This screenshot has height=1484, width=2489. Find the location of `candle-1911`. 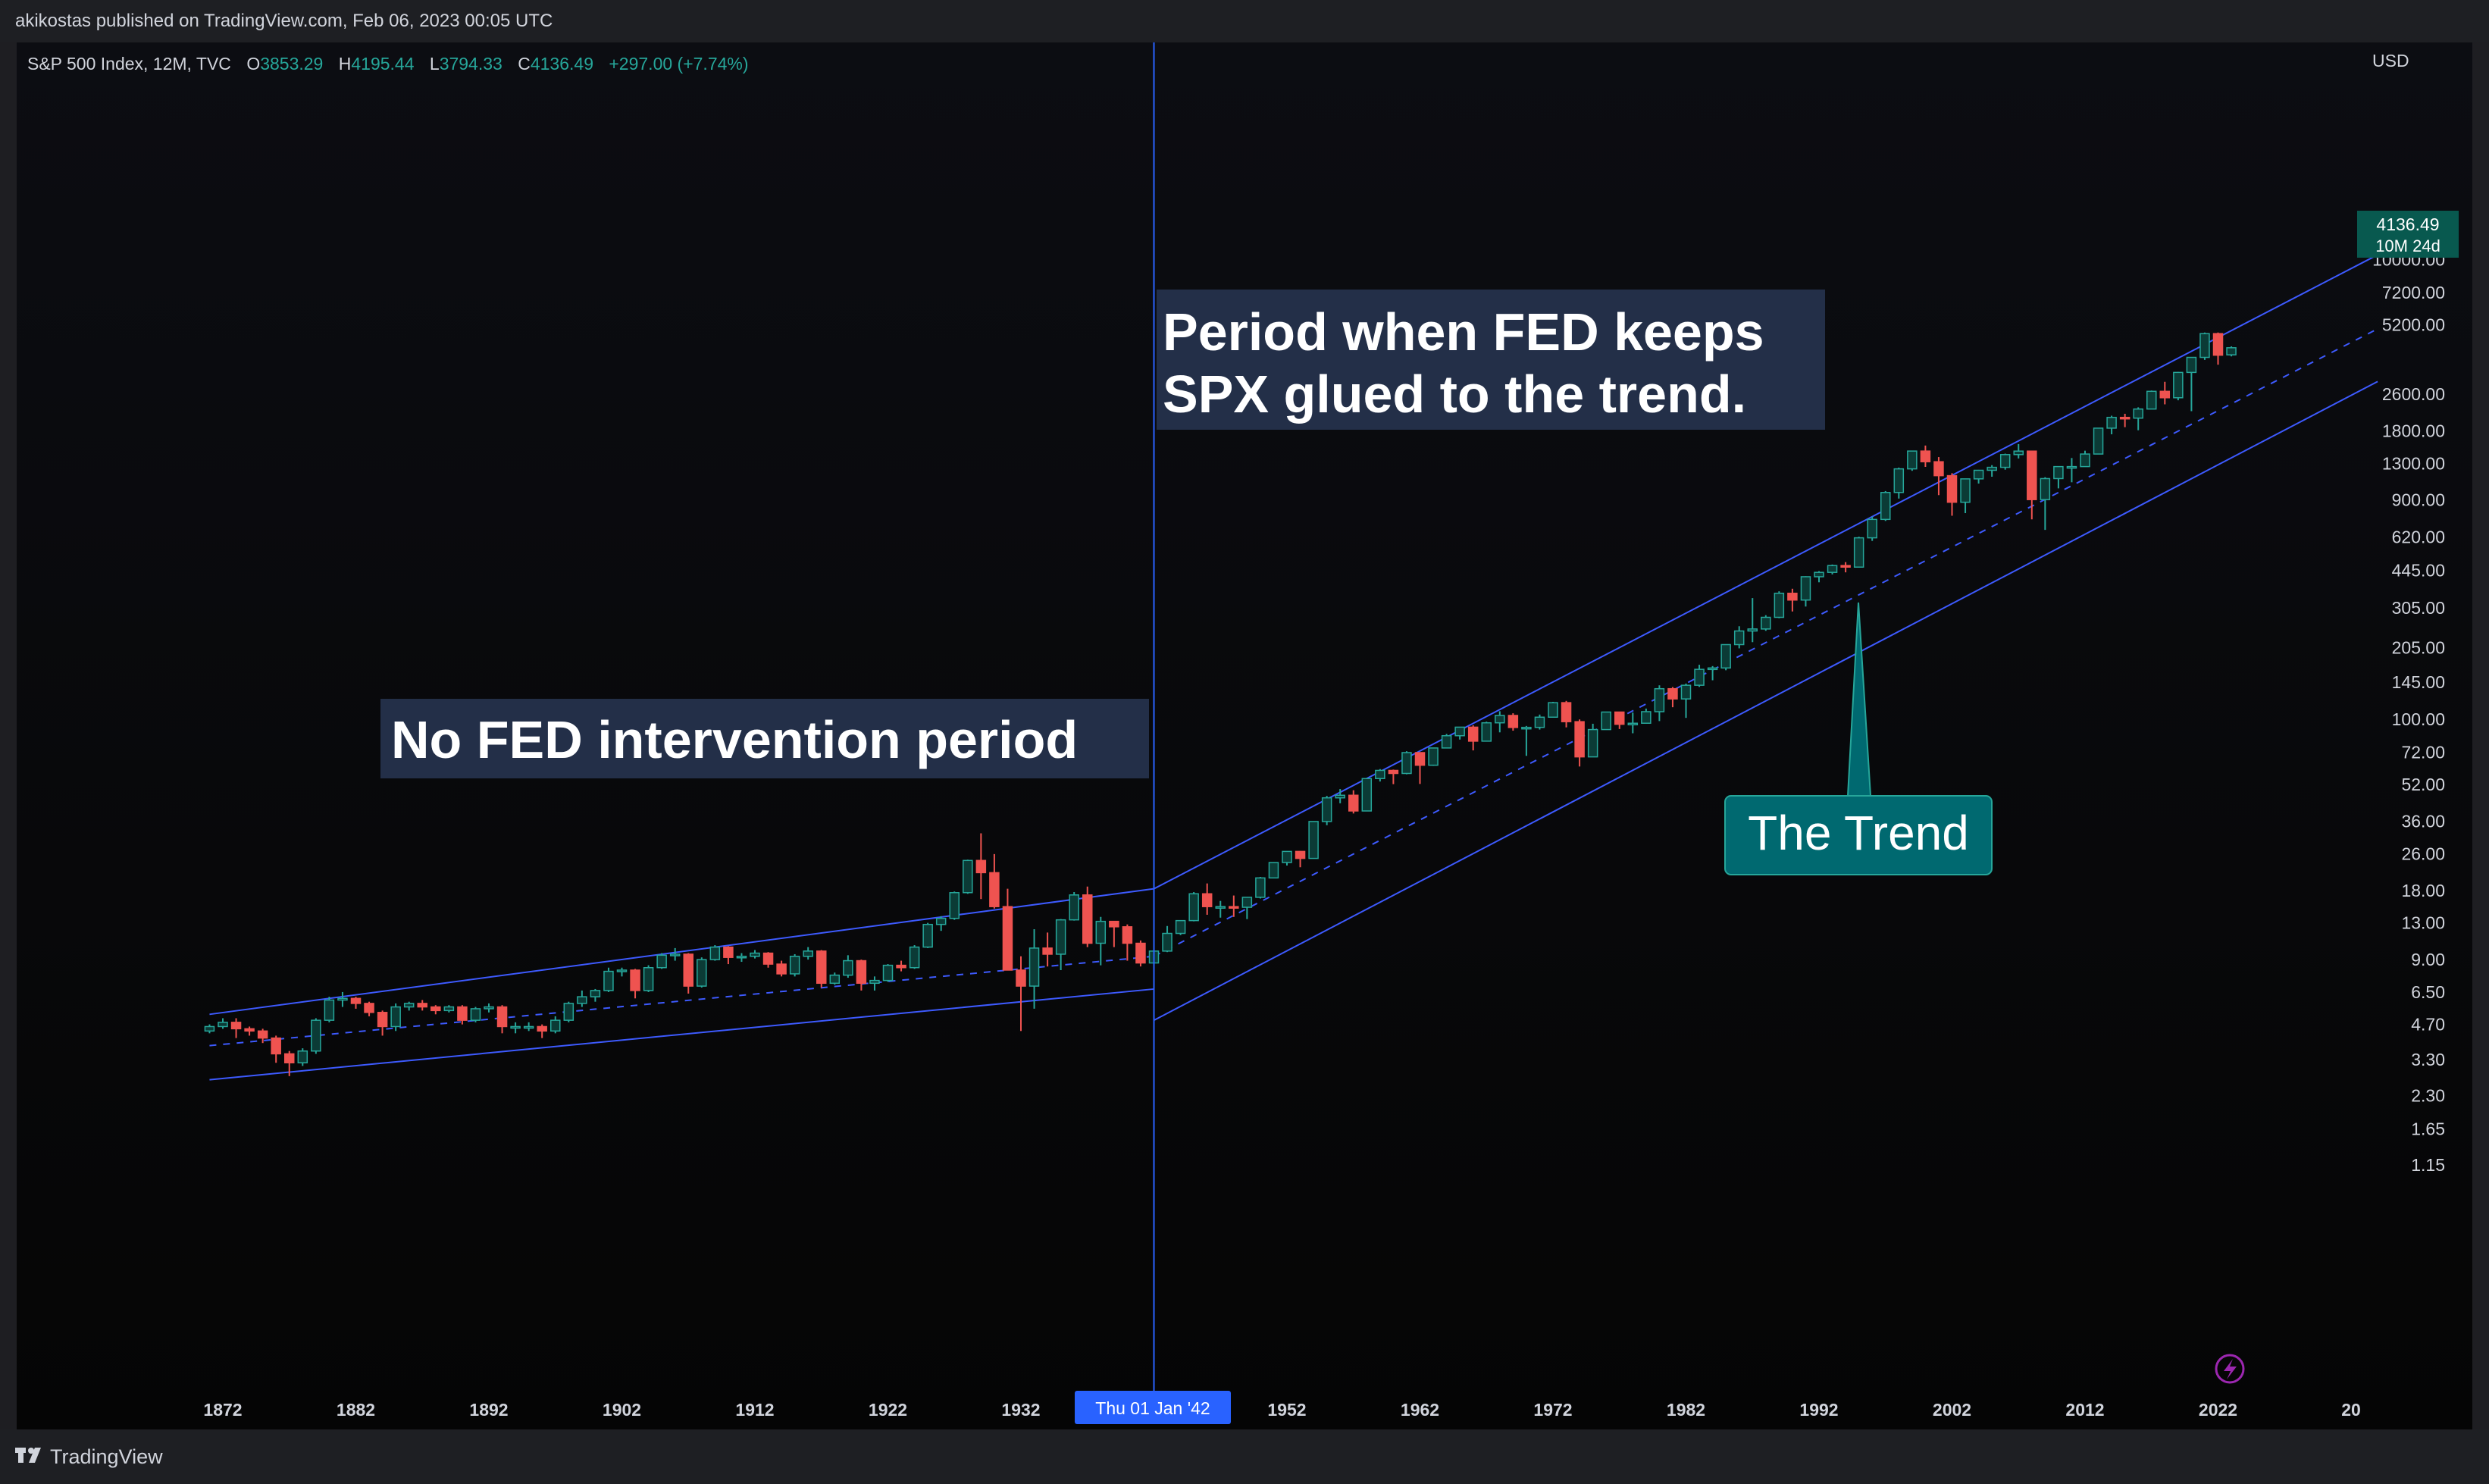

candle-1911 is located at coordinates (741, 958).